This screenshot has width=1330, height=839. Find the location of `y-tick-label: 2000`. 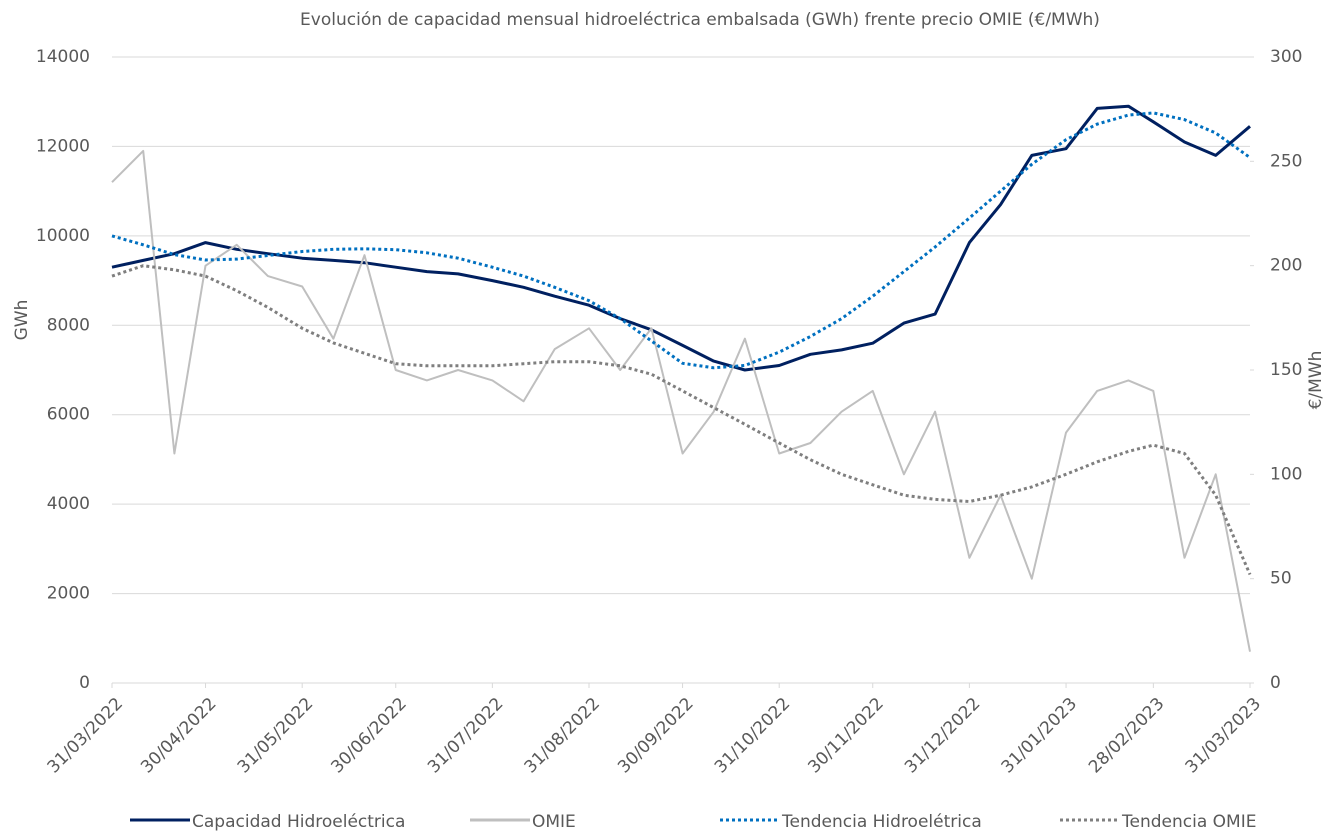

y-tick-label: 2000 is located at coordinates (68, 594).